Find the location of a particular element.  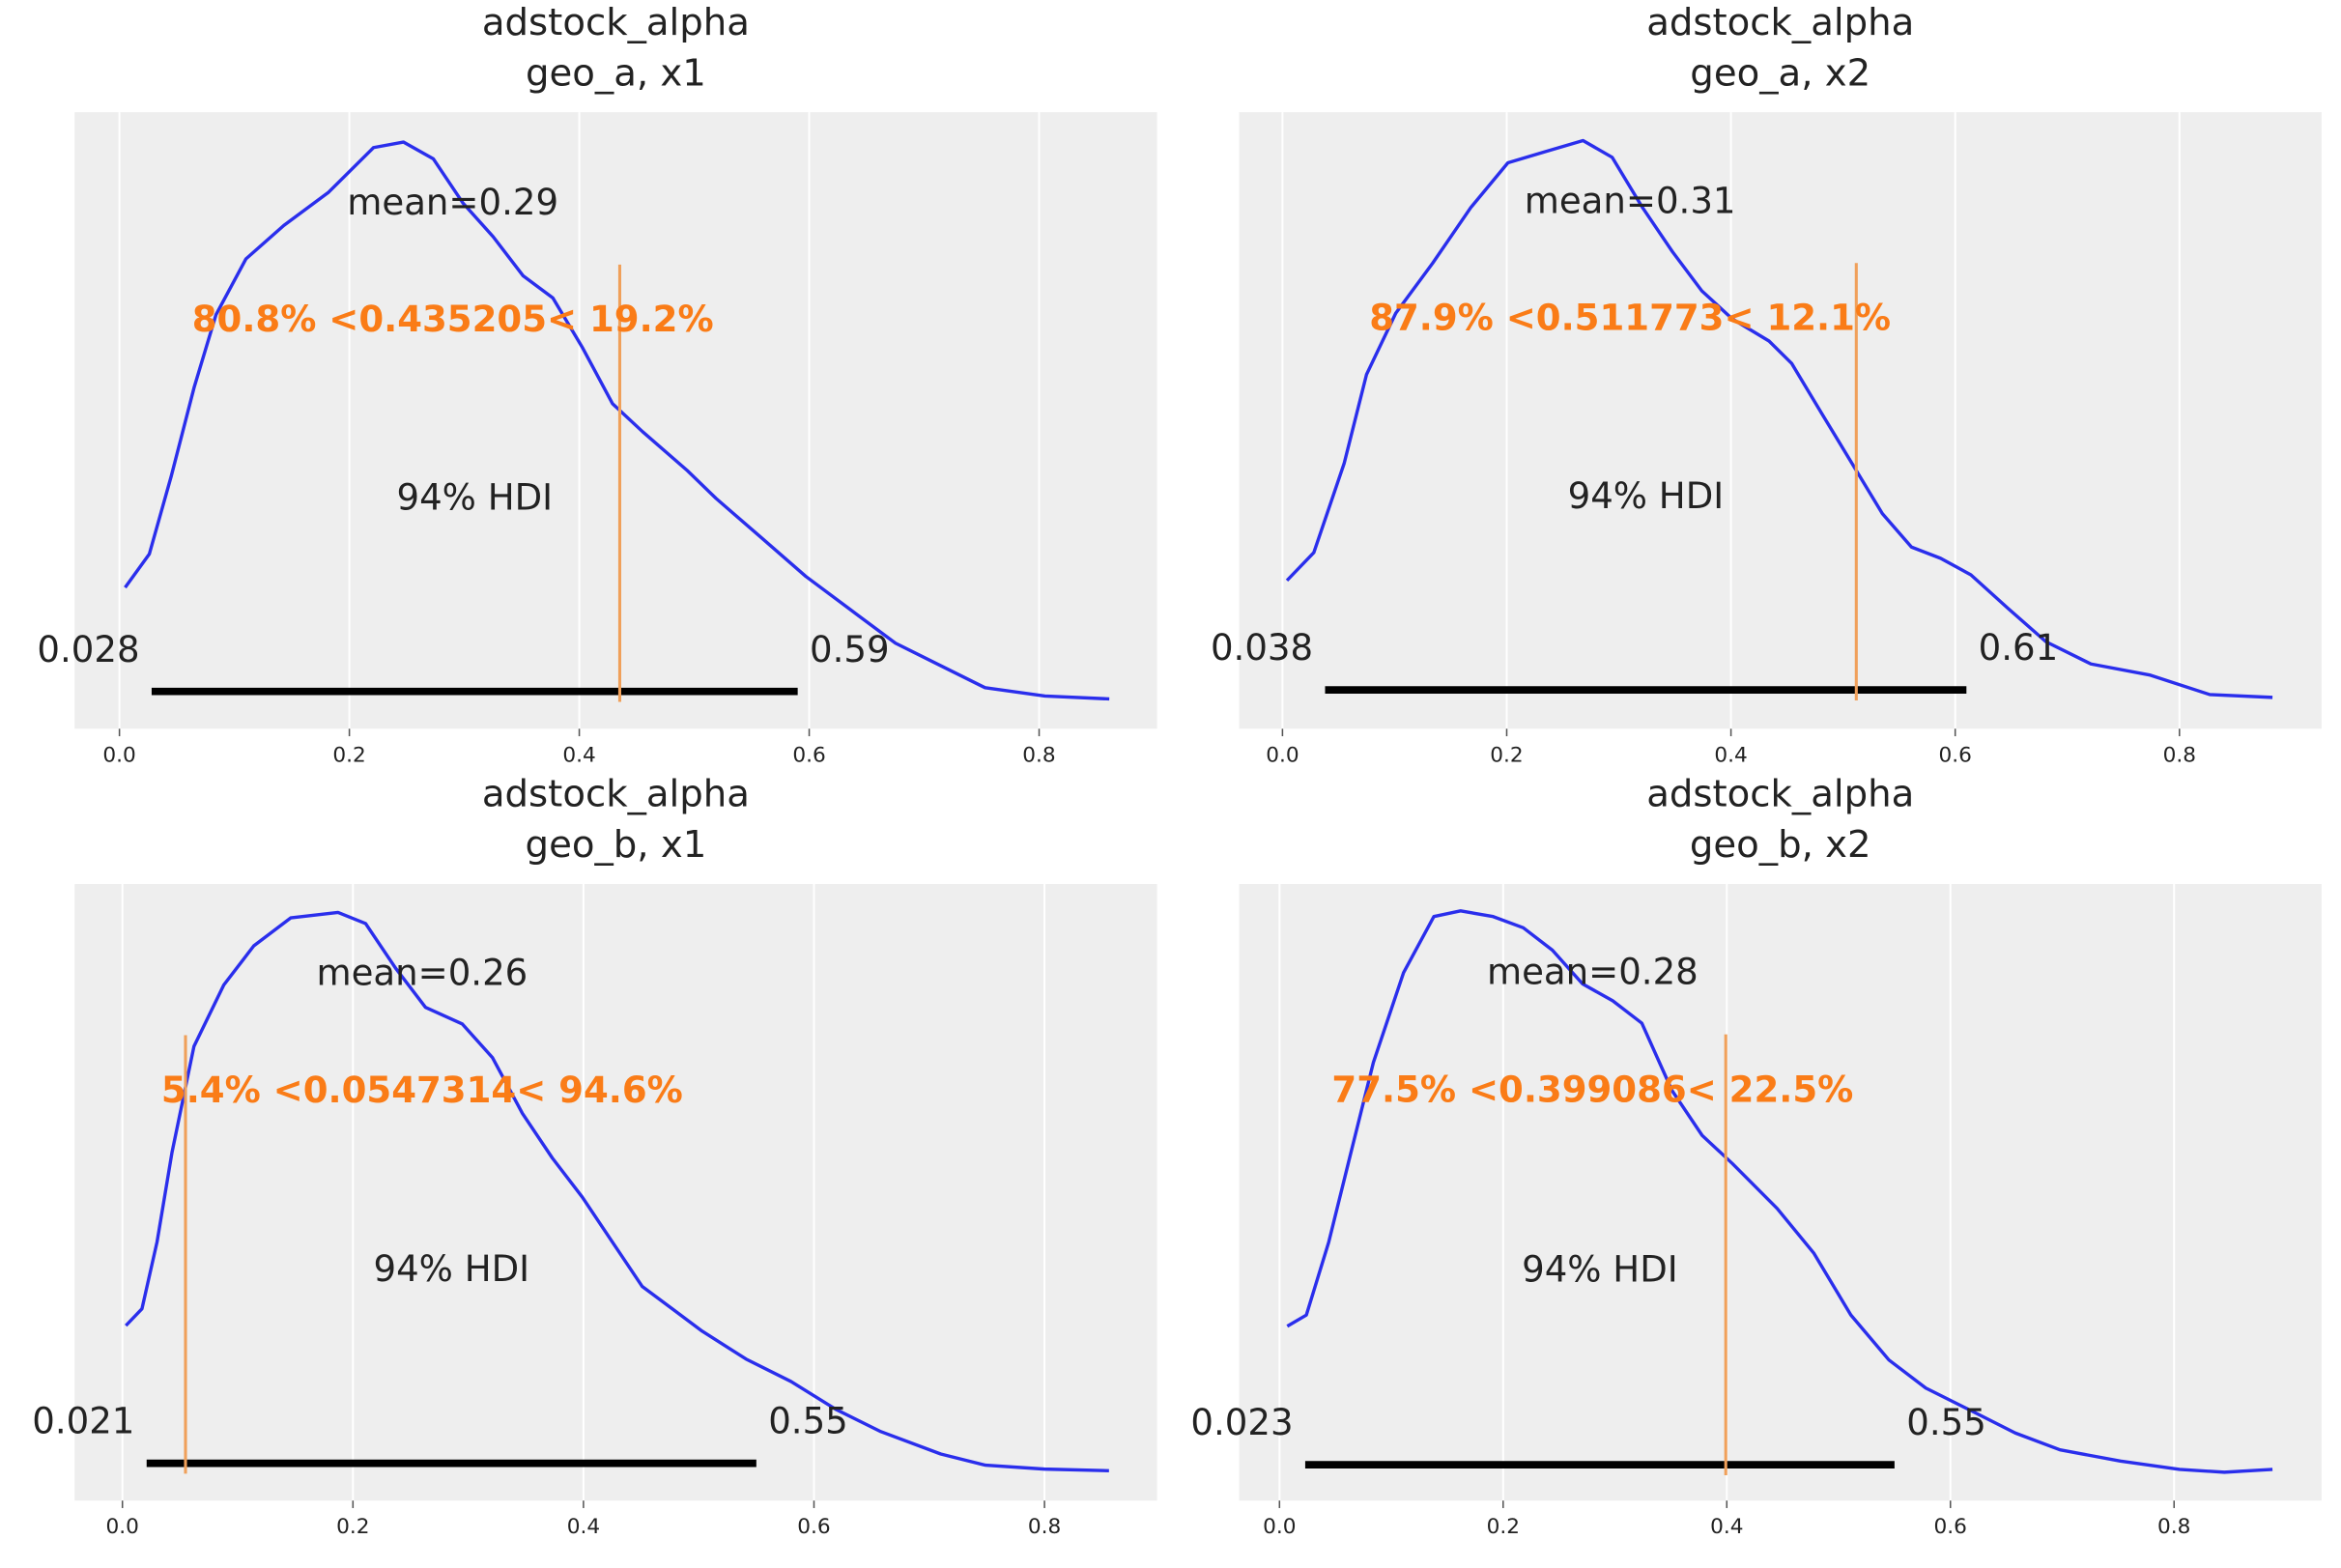

reference-value-label: 5.4% <0.0547314< 94.6% is located at coordinates (422, 1090).